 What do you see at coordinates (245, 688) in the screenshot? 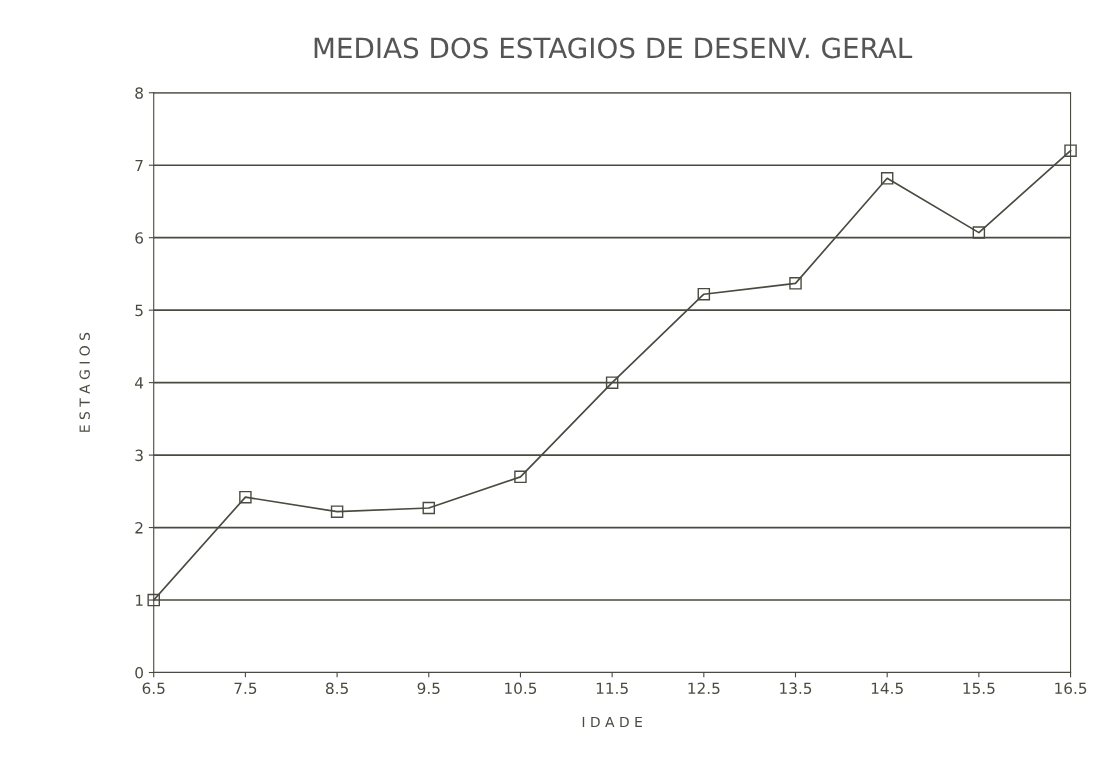
I see `x-tick-label: 7.5` at bounding box center [245, 688].